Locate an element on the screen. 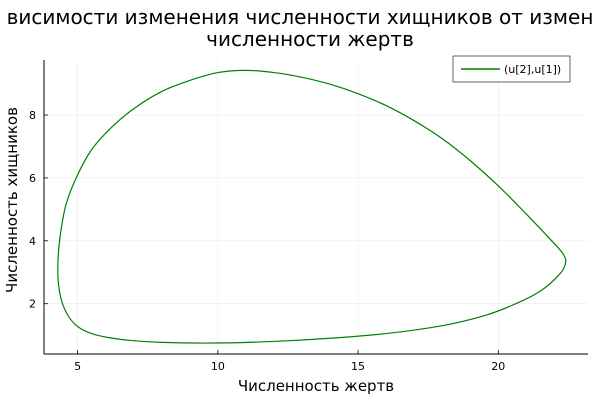  x-axis-label: Численность жертв is located at coordinates (316, 386).